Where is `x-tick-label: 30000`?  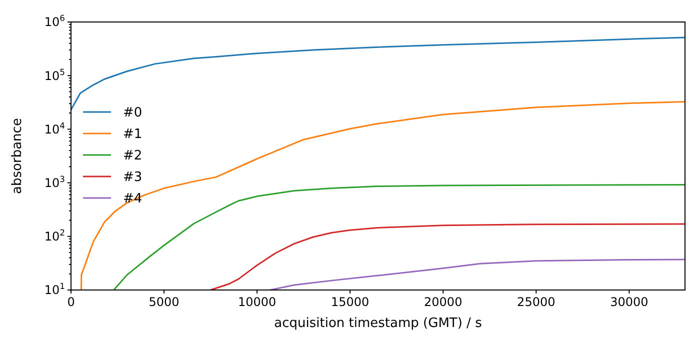 x-tick-label: 30000 is located at coordinates (629, 302).